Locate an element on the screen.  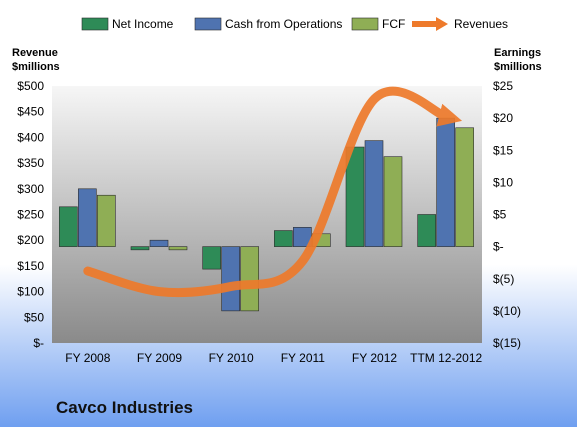
left-tick-label: $450 is located at coordinates (30, 112).